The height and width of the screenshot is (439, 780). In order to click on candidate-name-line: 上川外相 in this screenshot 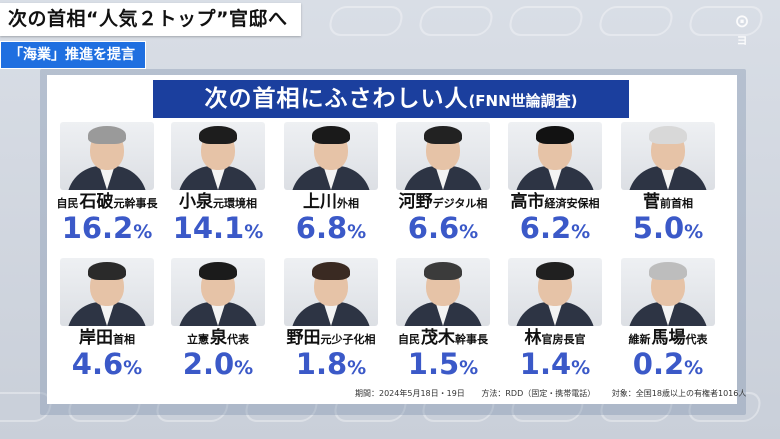, I will do `click(331, 202)`.